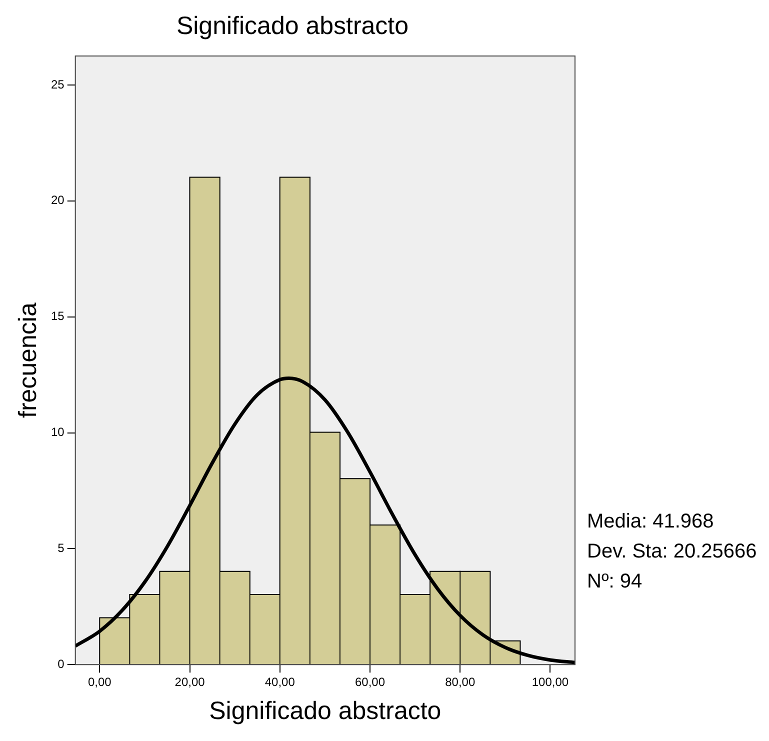  What do you see at coordinates (650, 521) in the screenshot?
I see `text: Media: 41.968` at bounding box center [650, 521].